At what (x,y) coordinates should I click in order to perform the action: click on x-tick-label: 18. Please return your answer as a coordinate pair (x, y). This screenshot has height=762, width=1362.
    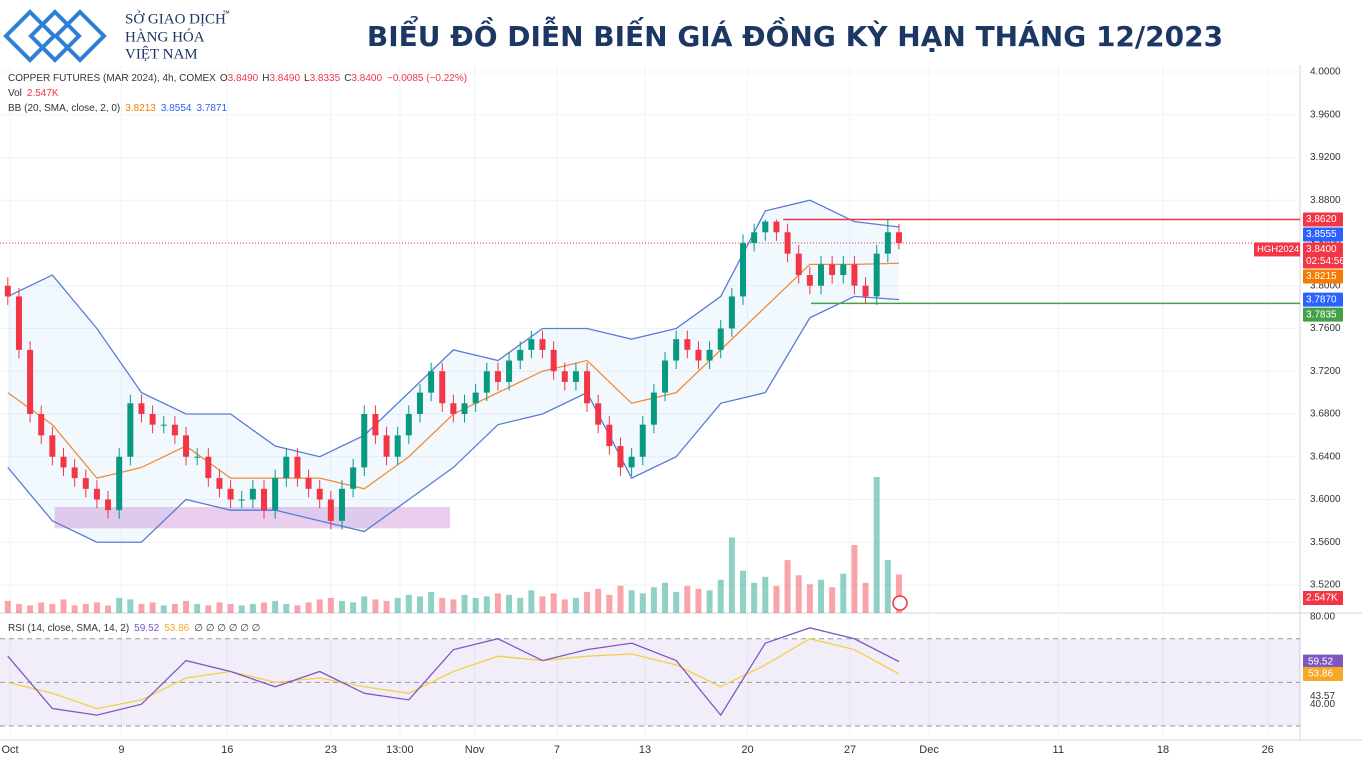
    Looking at the image, I should click on (1163, 750).